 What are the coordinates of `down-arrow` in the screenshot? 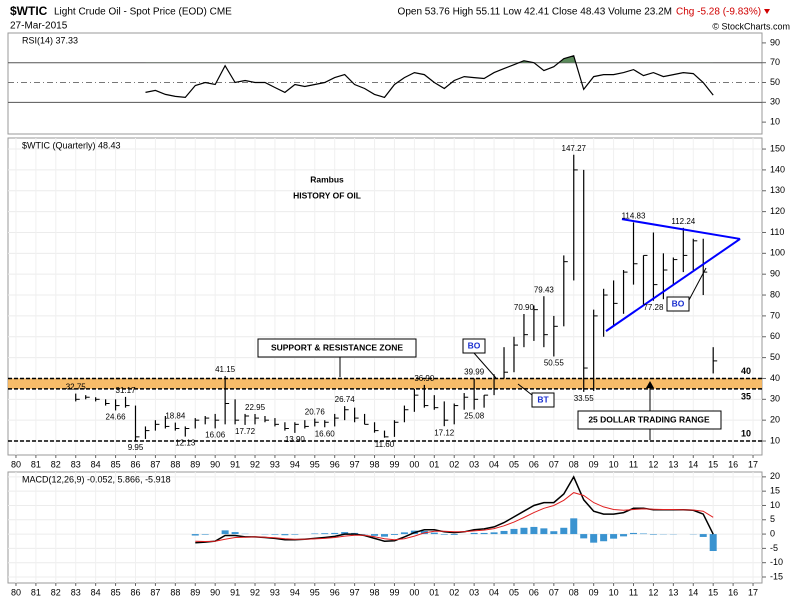 It's located at (767, 11).